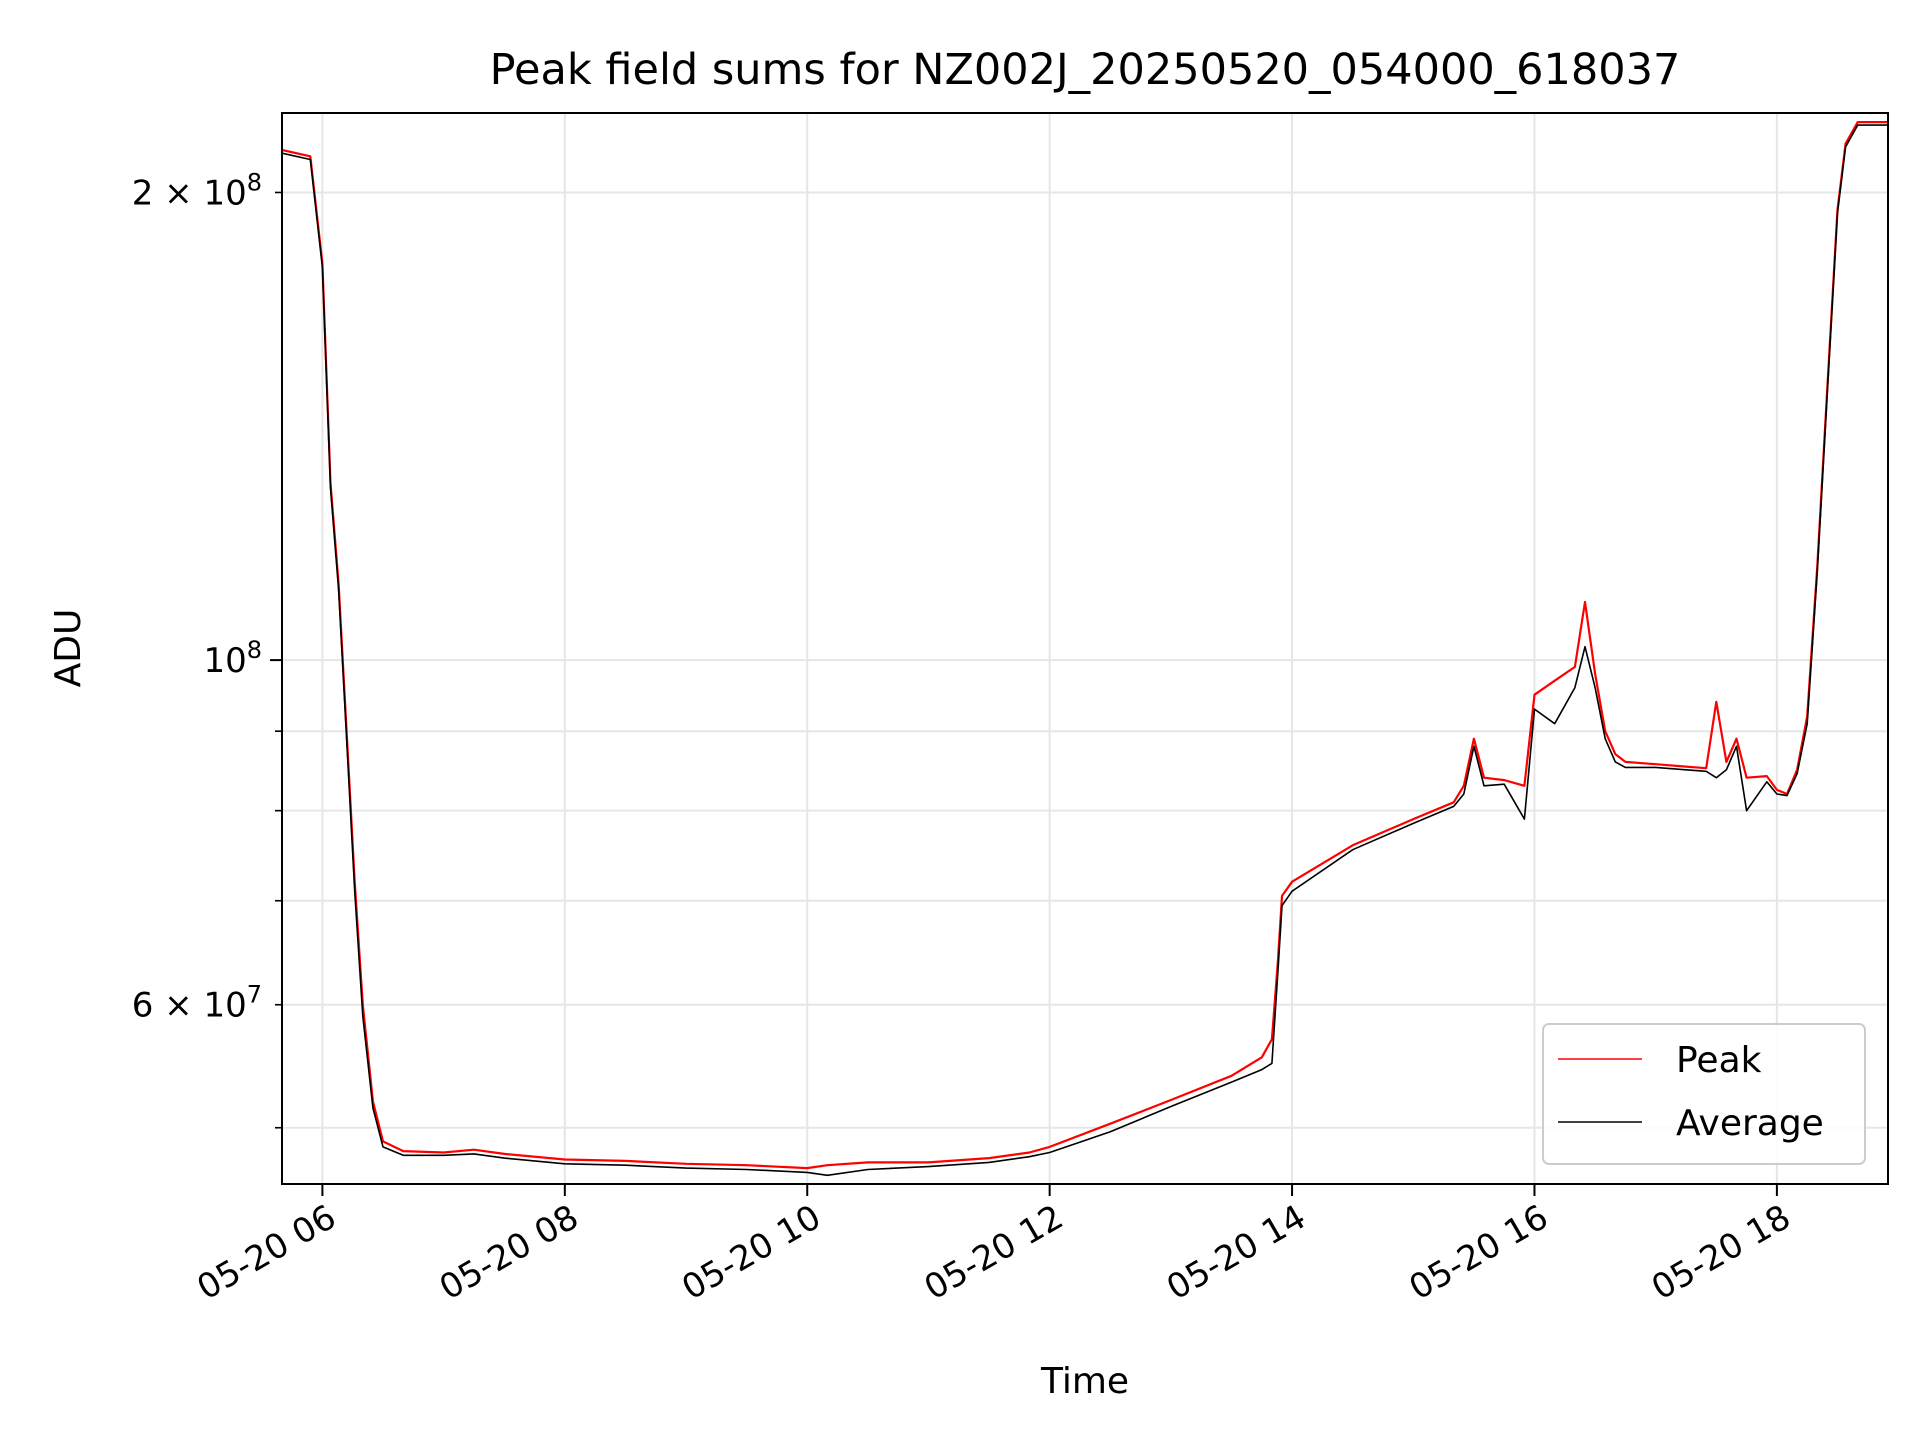  What do you see at coordinates (197, 190) in the screenshot?
I see `y-tick-label: 2 × 108` at bounding box center [197, 190].